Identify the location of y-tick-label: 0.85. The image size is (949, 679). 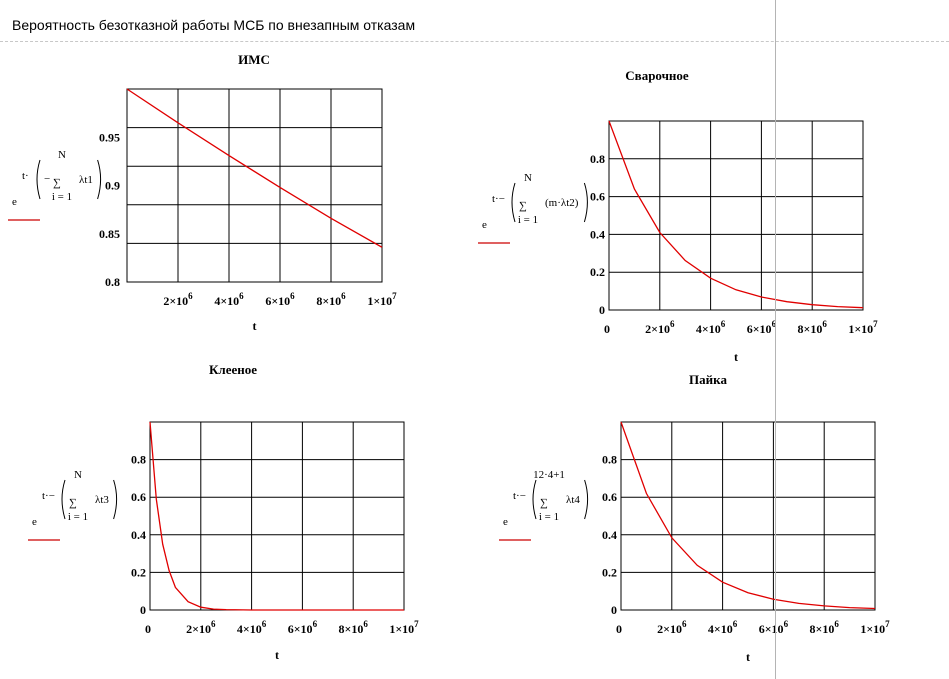
(109, 234).